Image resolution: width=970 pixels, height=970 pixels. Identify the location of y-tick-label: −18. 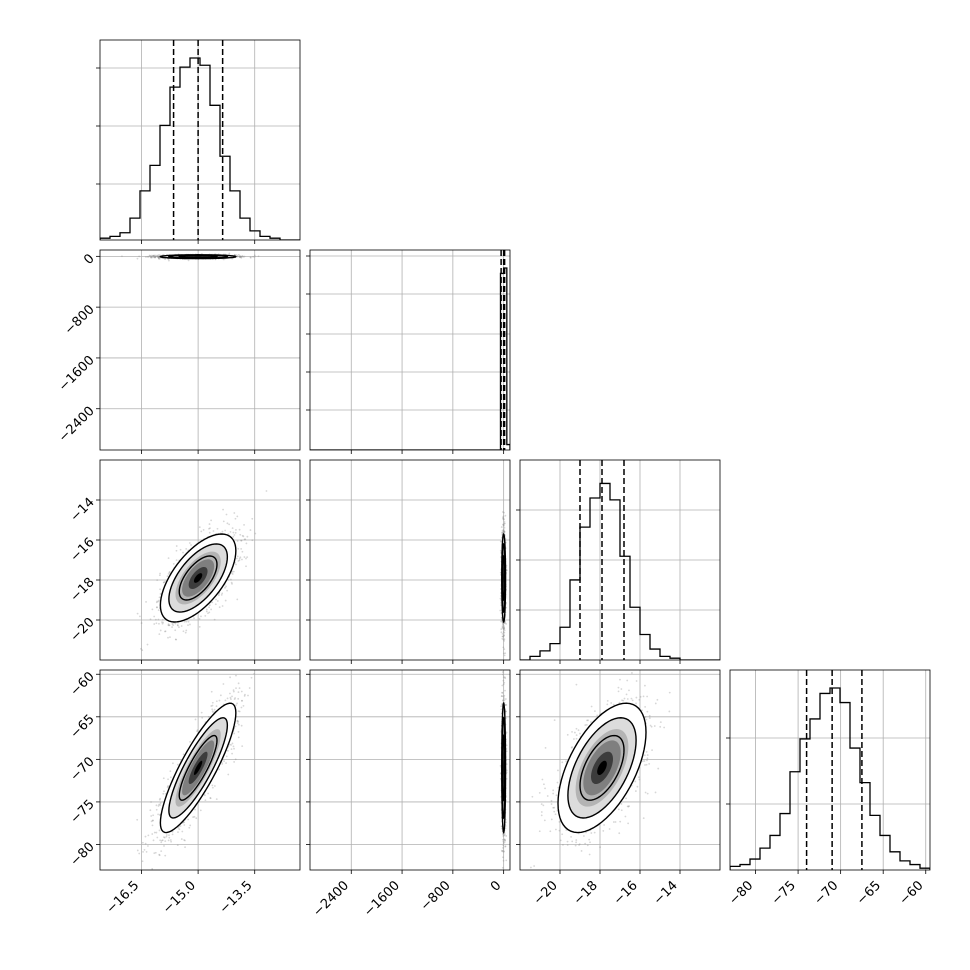
(83, 590).